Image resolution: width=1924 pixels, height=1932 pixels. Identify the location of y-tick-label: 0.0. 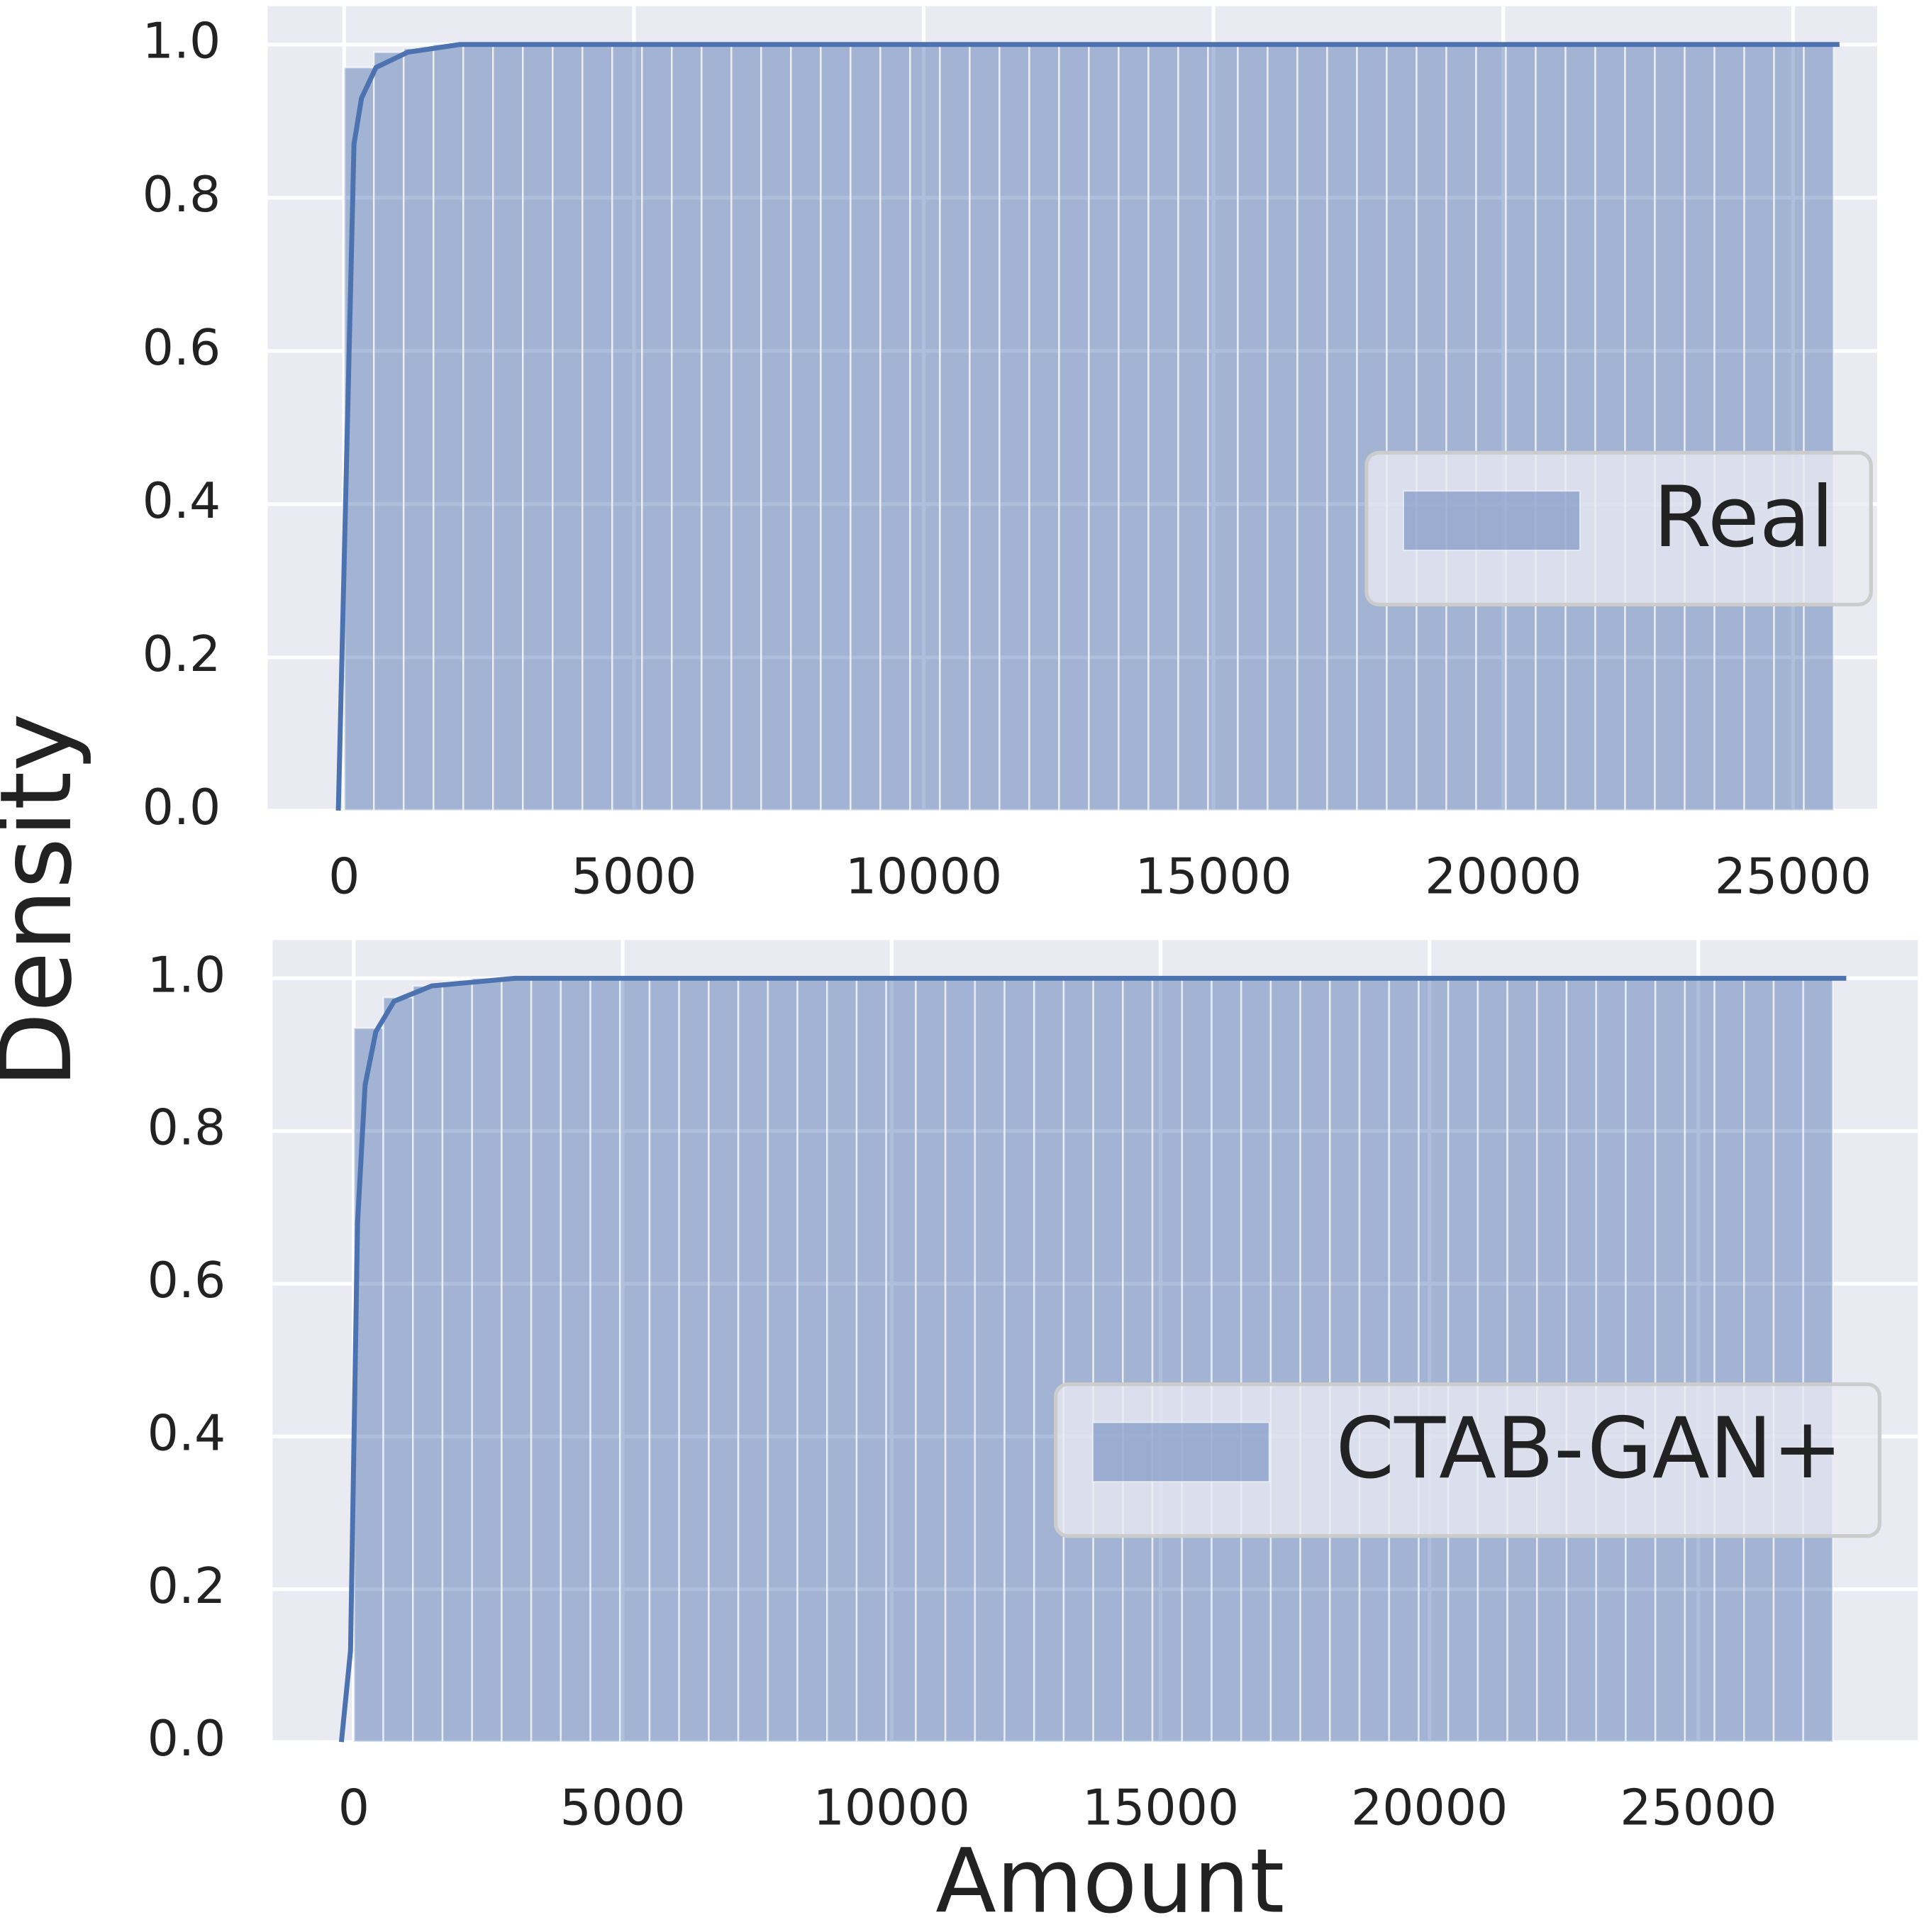
(187, 1739).